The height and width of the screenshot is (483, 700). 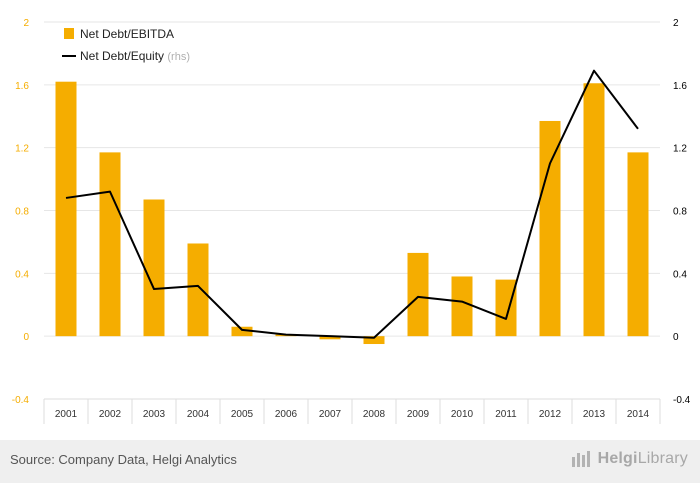 I want to click on x-tick-label: 2004, so click(x=198, y=414).